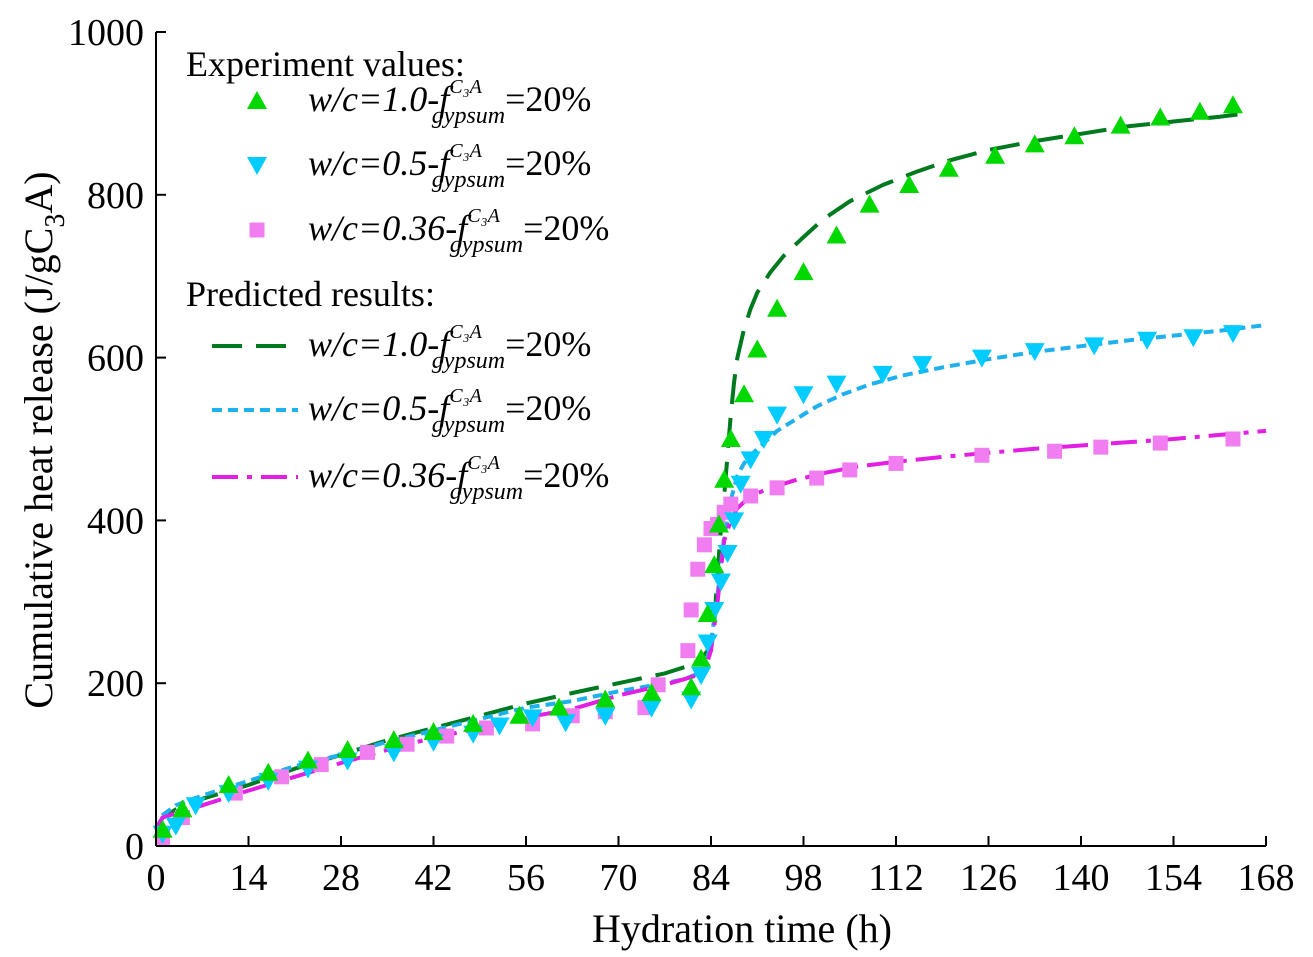 This screenshot has height=957, width=1313. Describe the element at coordinates (115, 359) in the screenshot. I see `y-tick-label: 600` at that location.